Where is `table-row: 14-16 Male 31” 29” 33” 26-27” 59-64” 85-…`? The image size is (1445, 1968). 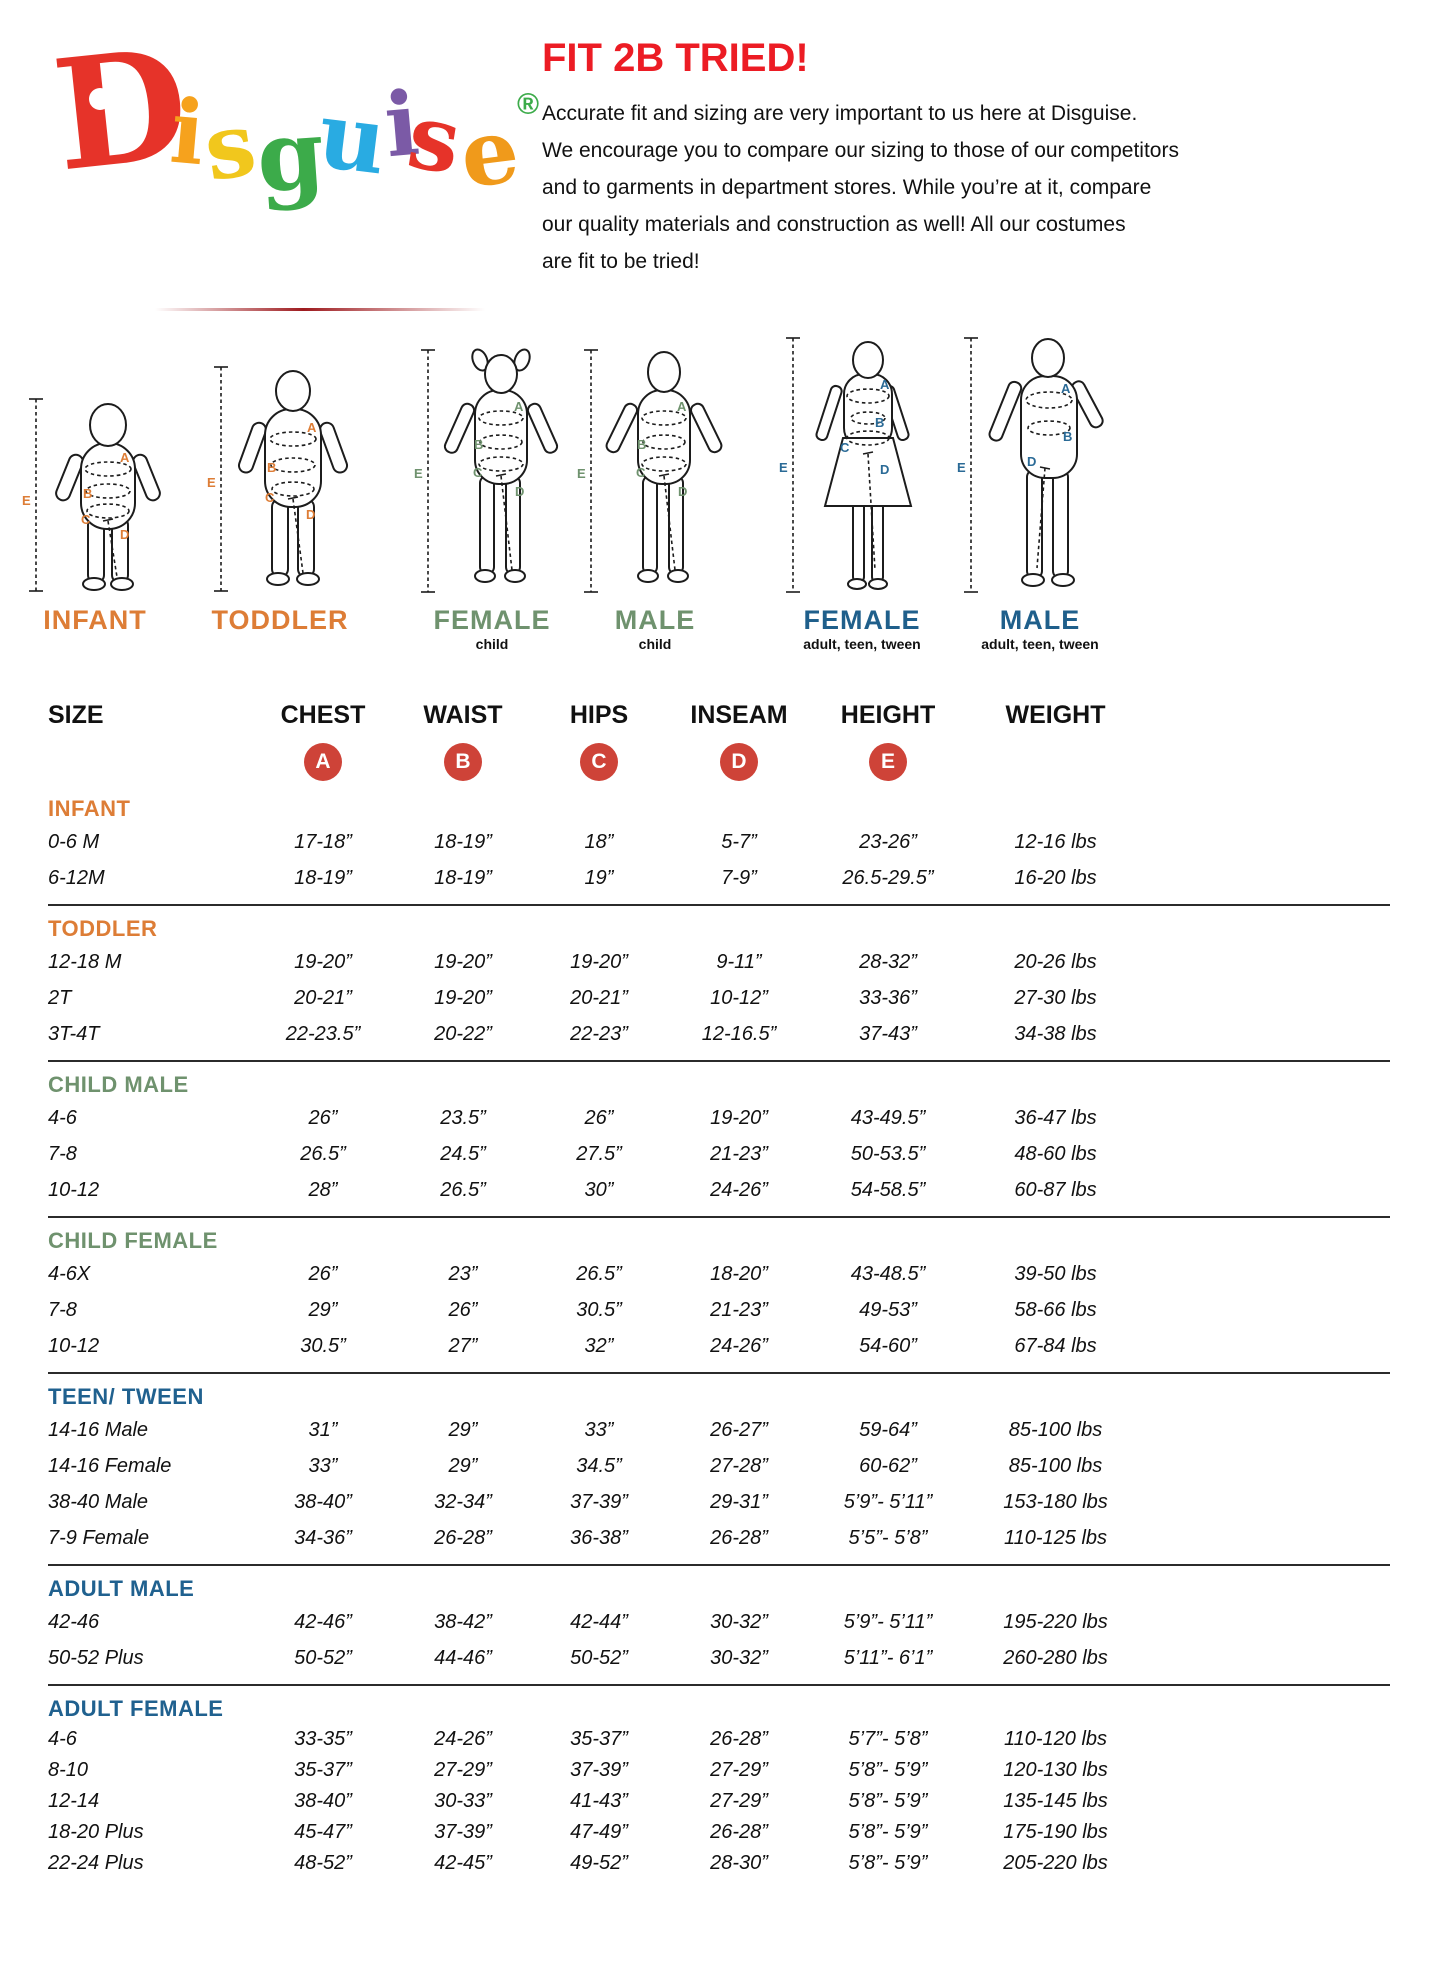
table-row: 14-16 Male 31” 29” 33” 26-27” 59-64” 85-… is located at coordinates (723, 1430).